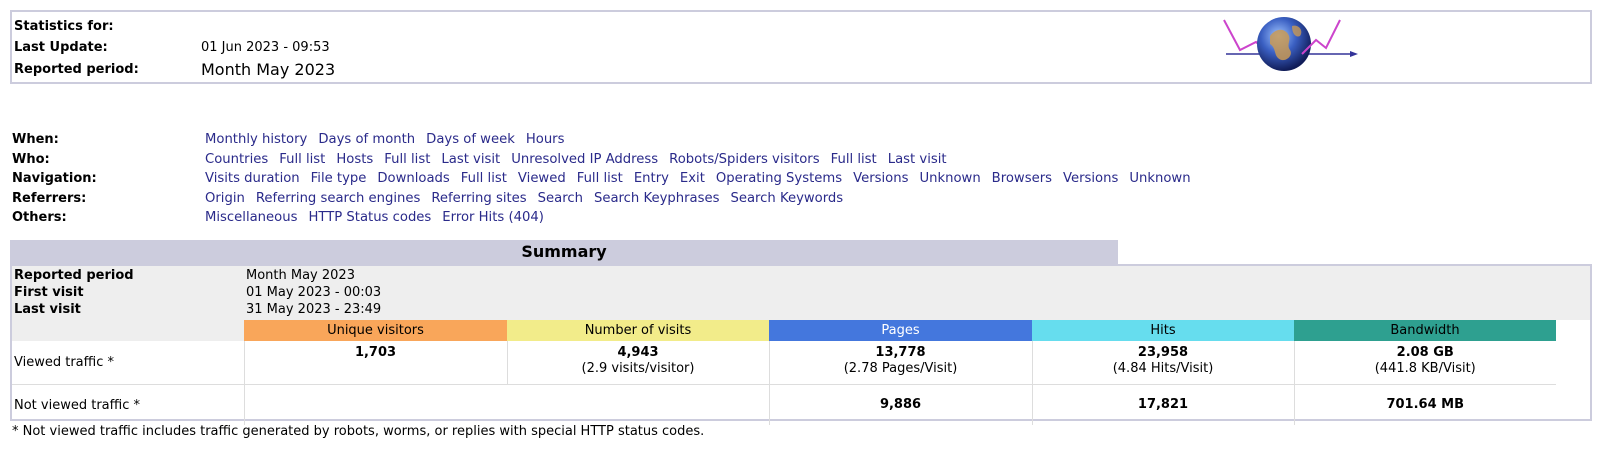 This screenshot has height=452, width=1600. I want to click on stats-for-label: Statistics for:, so click(64, 26).